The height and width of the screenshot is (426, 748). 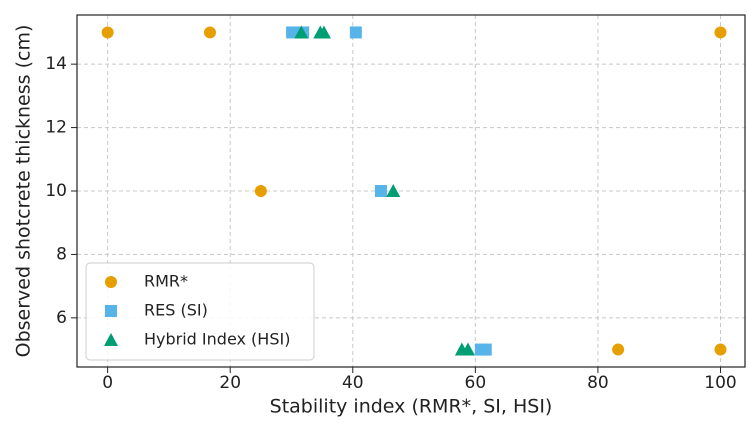 I want to click on legend-label: RES (SI), so click(x=176, y=310).